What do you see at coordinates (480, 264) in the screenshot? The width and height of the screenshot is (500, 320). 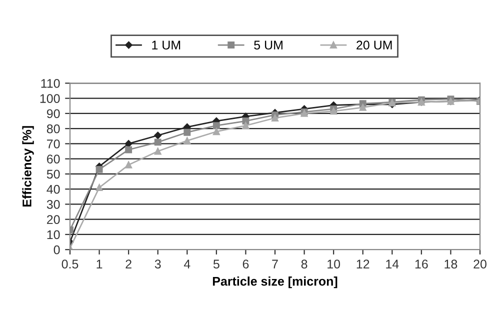 I see `x-tick-label: 20` at bounding box center [480, 264].